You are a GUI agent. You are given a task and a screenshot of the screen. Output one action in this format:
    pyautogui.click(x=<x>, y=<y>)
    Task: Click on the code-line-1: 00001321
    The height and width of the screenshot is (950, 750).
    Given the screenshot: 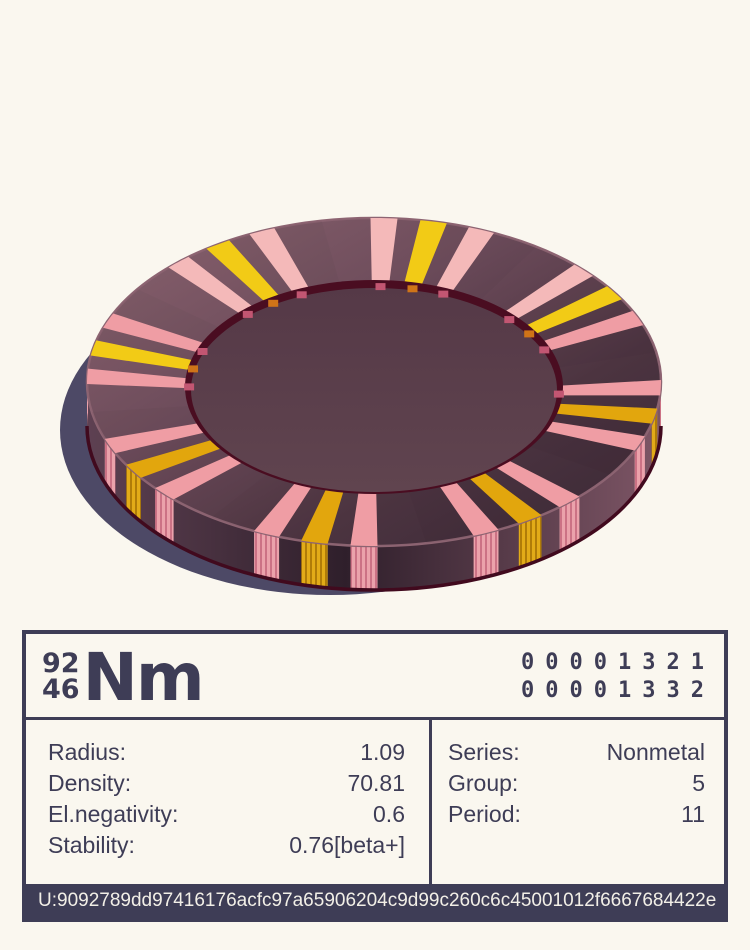 What is the action you would take?
    pyautogui.click(x=618, y=662)
    